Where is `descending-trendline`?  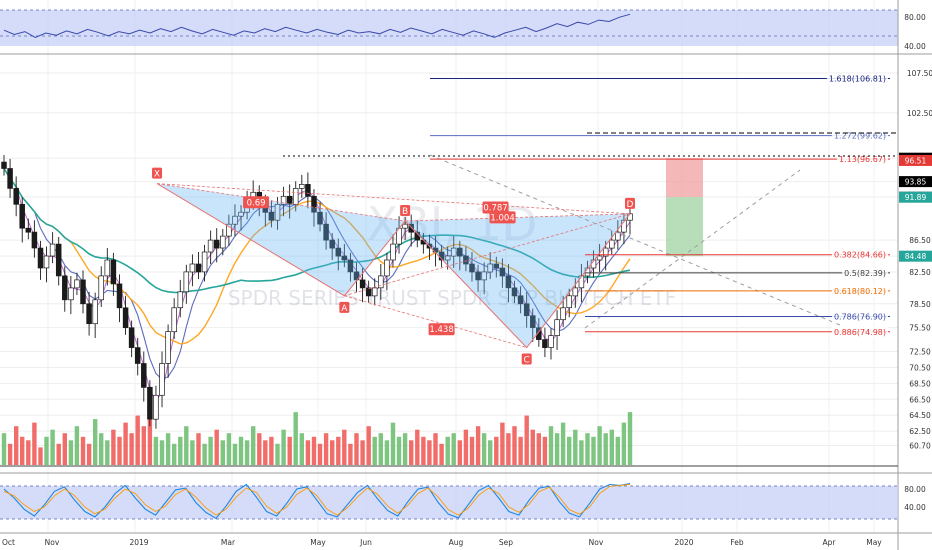
descending-trendline is located at coordinates (635, 240).